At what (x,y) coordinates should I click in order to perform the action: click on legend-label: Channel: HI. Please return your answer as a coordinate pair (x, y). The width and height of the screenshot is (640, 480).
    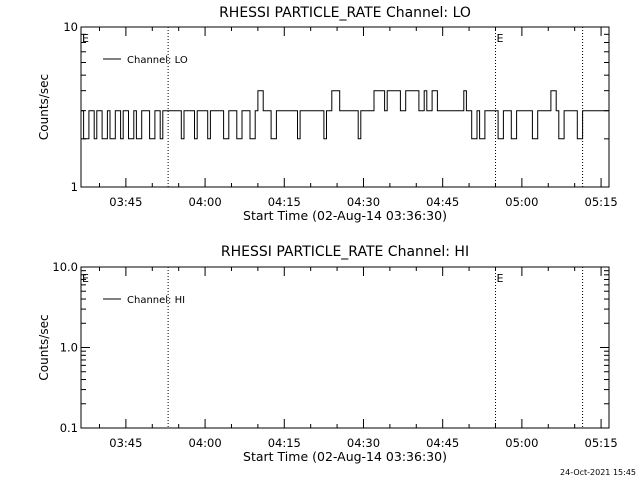
    Looking at the image, I should click on (156, 300).